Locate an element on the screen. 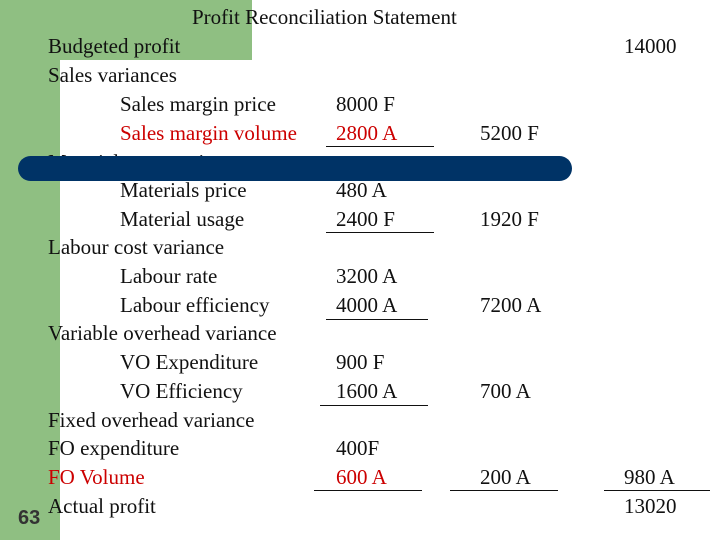  materials-item-label: Materials price is located at coordinates (183, 190).